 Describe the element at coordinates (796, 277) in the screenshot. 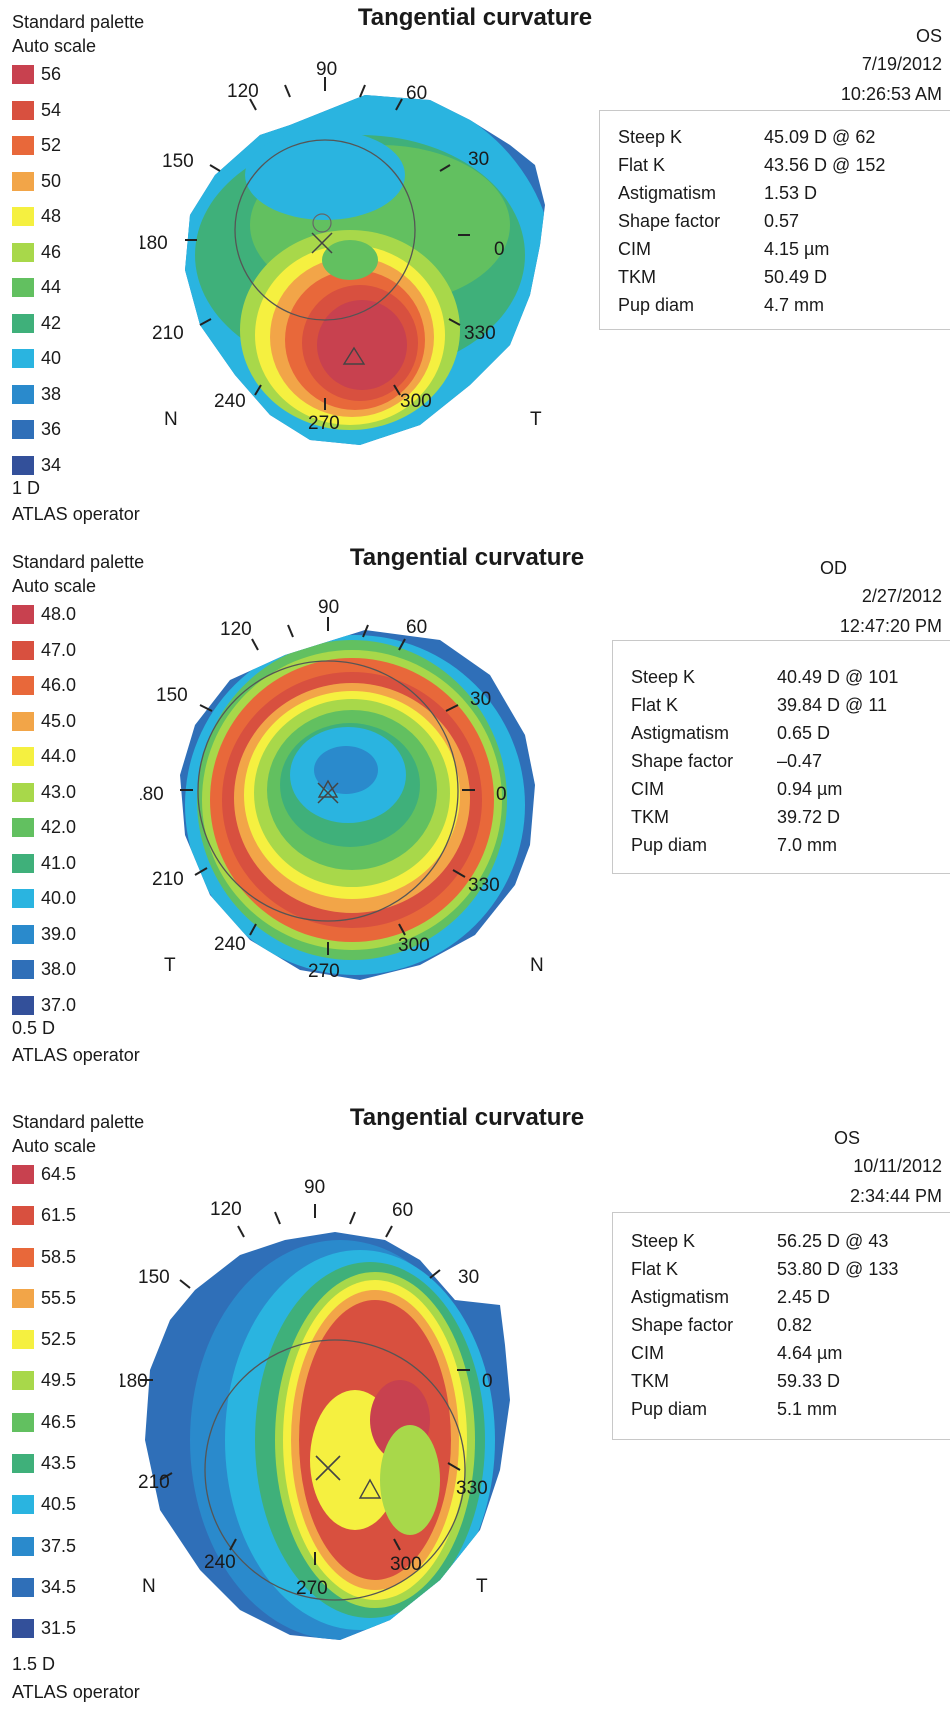

I see `metric-value: 50.49 D` at that location.